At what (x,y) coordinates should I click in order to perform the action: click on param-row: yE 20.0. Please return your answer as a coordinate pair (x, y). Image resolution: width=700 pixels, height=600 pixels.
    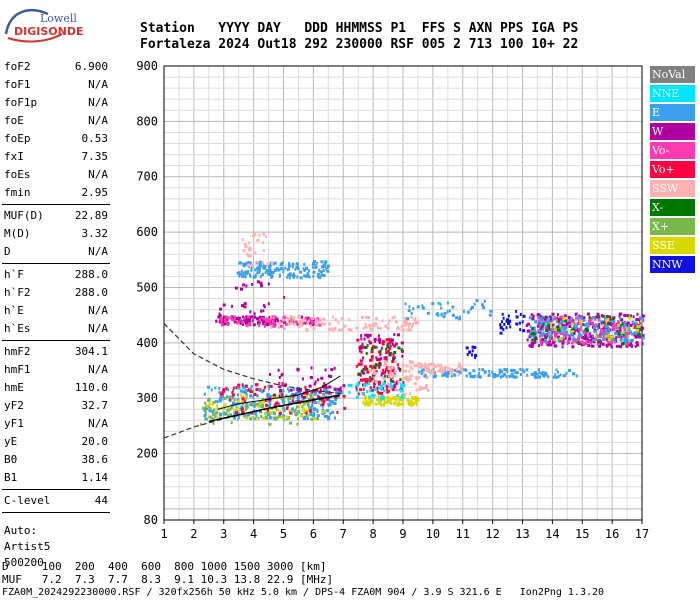
    Looking at the image, I should click on (56, 442).